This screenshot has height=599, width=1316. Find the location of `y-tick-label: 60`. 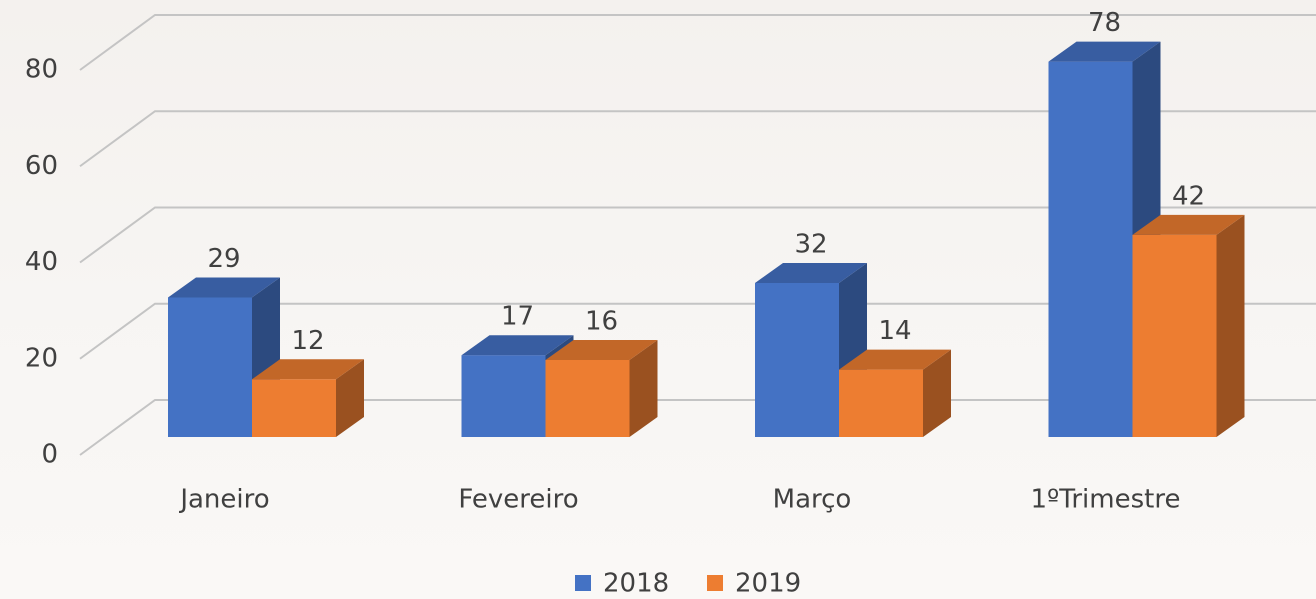

y-tick-label: 60 is located at coordinates (41, 166).